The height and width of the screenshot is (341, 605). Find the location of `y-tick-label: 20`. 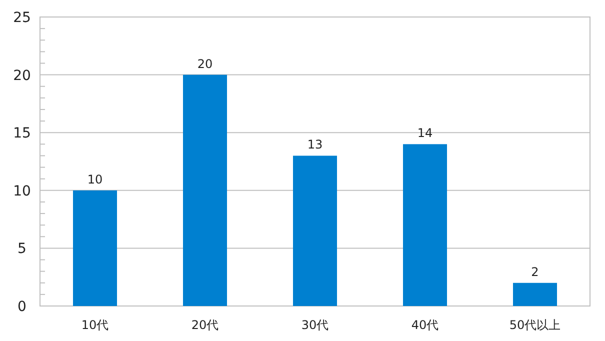

y-tick-label: 20 is located at coordinates (22, 76).